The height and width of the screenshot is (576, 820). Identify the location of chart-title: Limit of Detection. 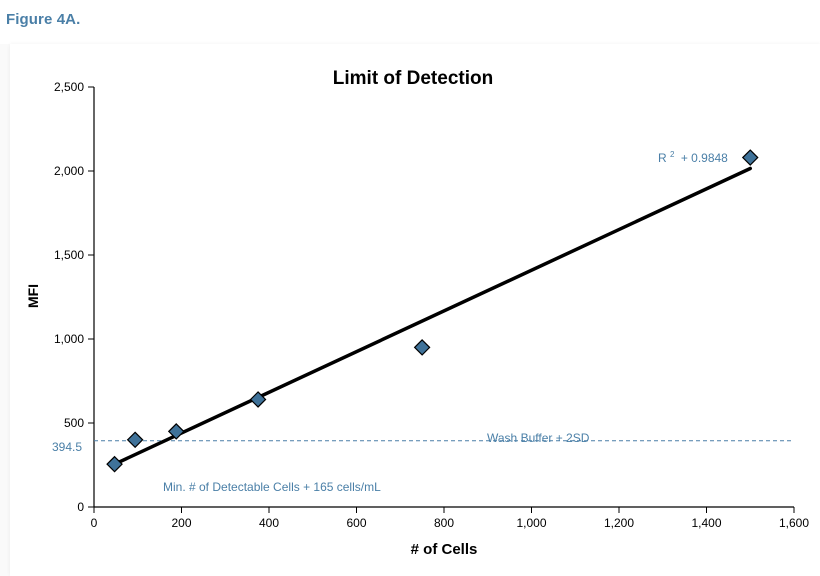
(413, 78).